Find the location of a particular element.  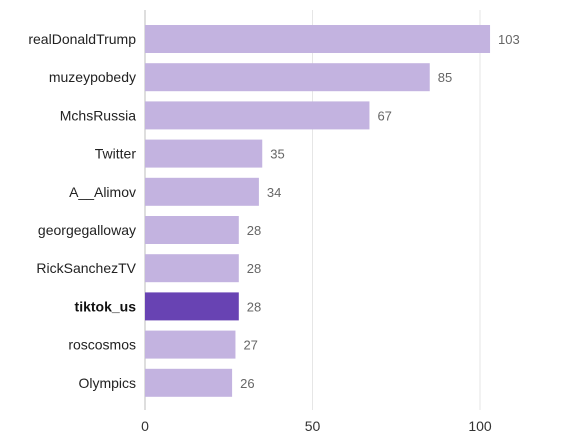

x-tick-label-0: 0 is located at coordinates (145, 426).